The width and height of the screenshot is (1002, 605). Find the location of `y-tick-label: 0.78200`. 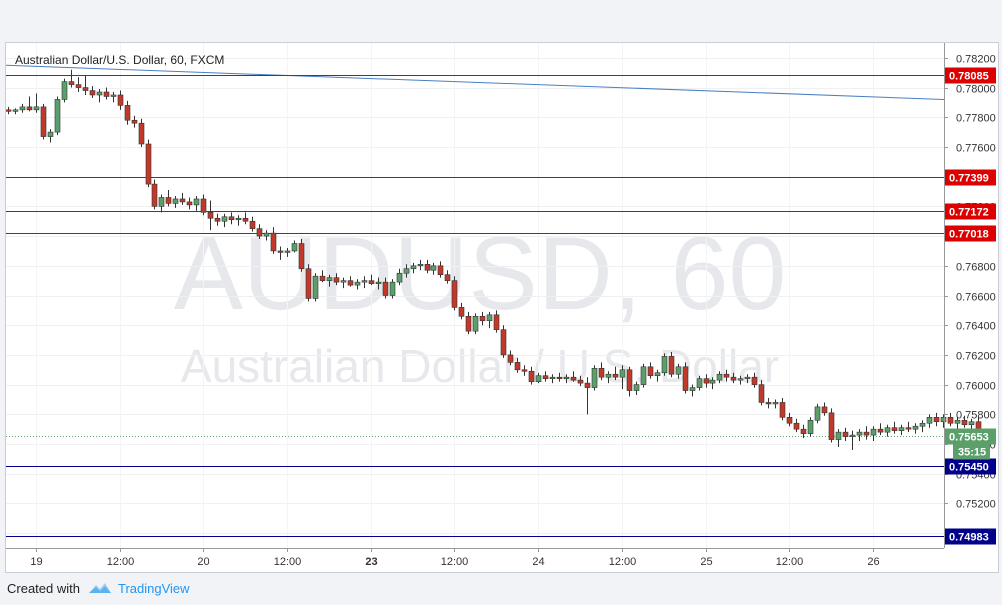

y-tick-label: 0.78200 is located at coordinates (976, 60).